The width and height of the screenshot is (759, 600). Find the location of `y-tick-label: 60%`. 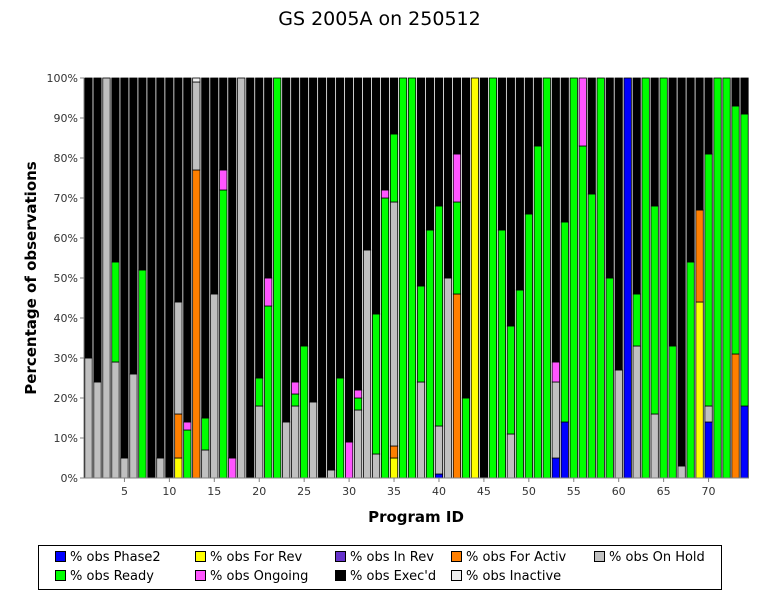

y-tick-label: 60% is located at coordinates (66, 238).